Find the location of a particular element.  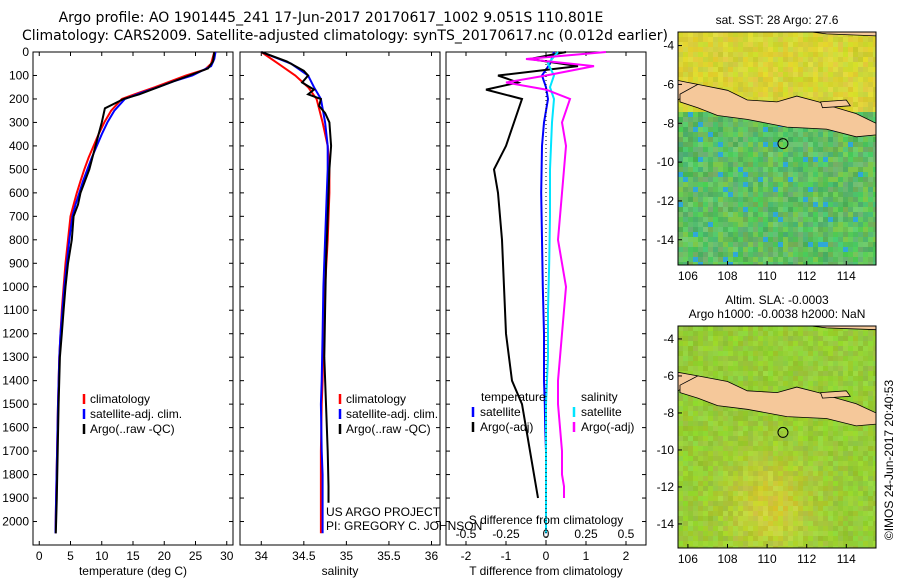

y-tick-label: 1500 is located at coordinates (15, 404).